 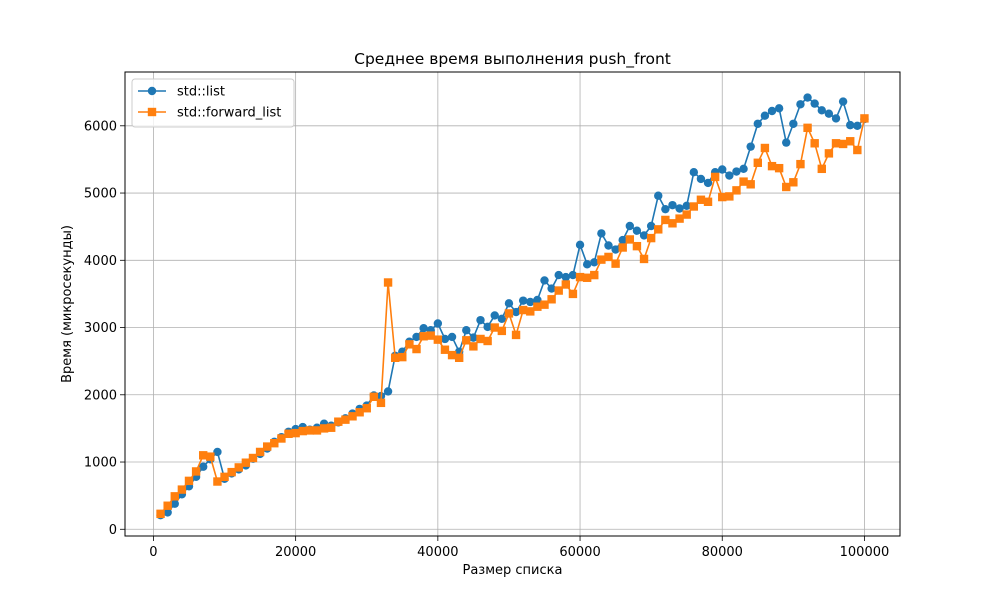 I want to click on legend-label-std-list: std::list, so click(x=201, y=92).